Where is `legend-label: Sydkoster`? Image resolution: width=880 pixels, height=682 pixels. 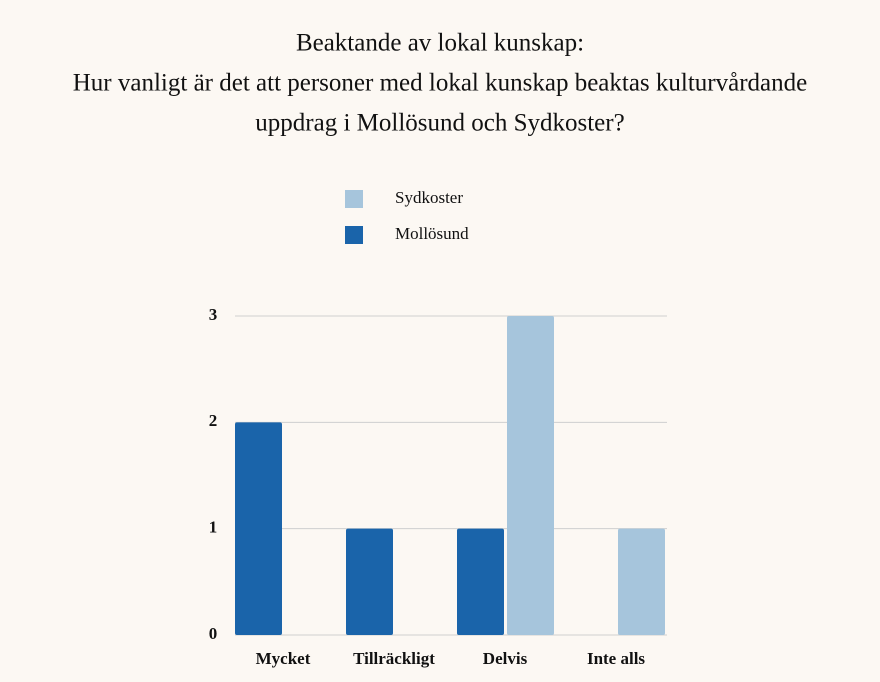 legend-label: Sydkoster is located at coordinates (429, 197).